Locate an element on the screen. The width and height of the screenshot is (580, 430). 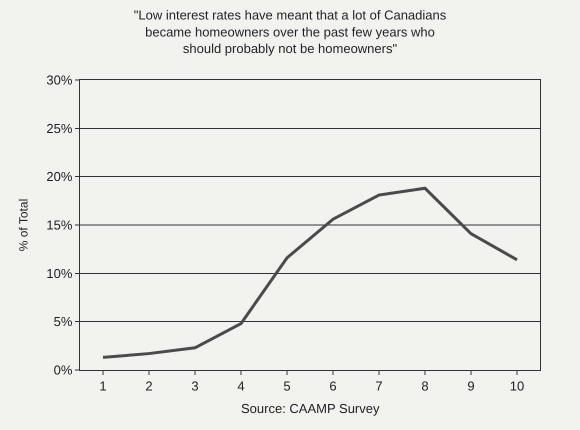
x-tick-label: 5 is located at coordinates (287, 386).